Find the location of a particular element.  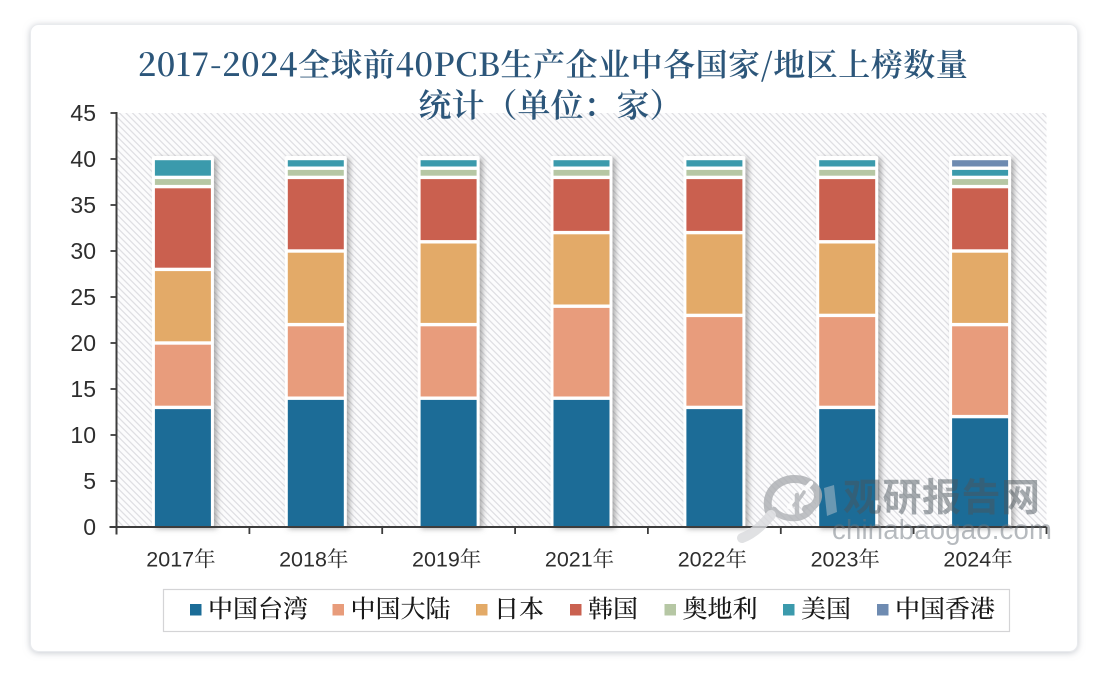

svg-text: 25 is located at coordinates (83, 297).